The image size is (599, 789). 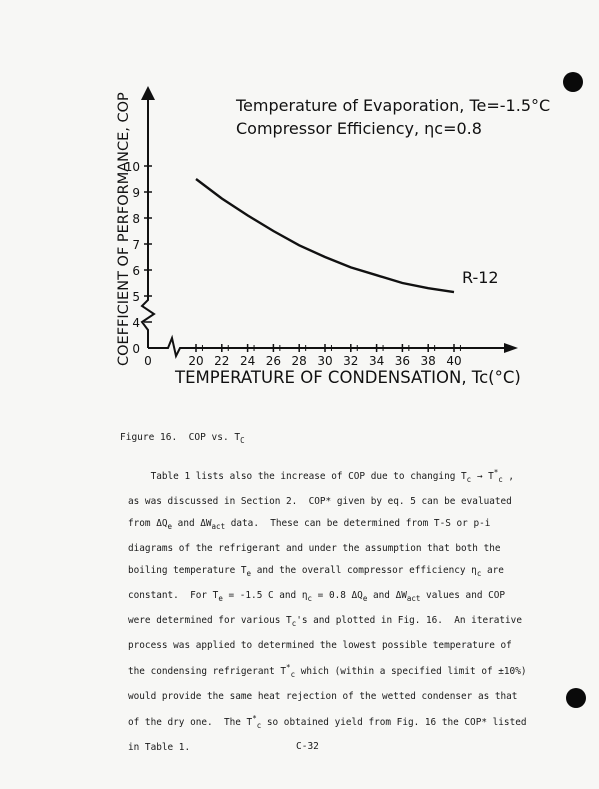 What do you see at coordinates (182, 438) in the screenshot?
I see `figure-caption: Figure 16. COP vs. TC` at bounding box center [182, 438].